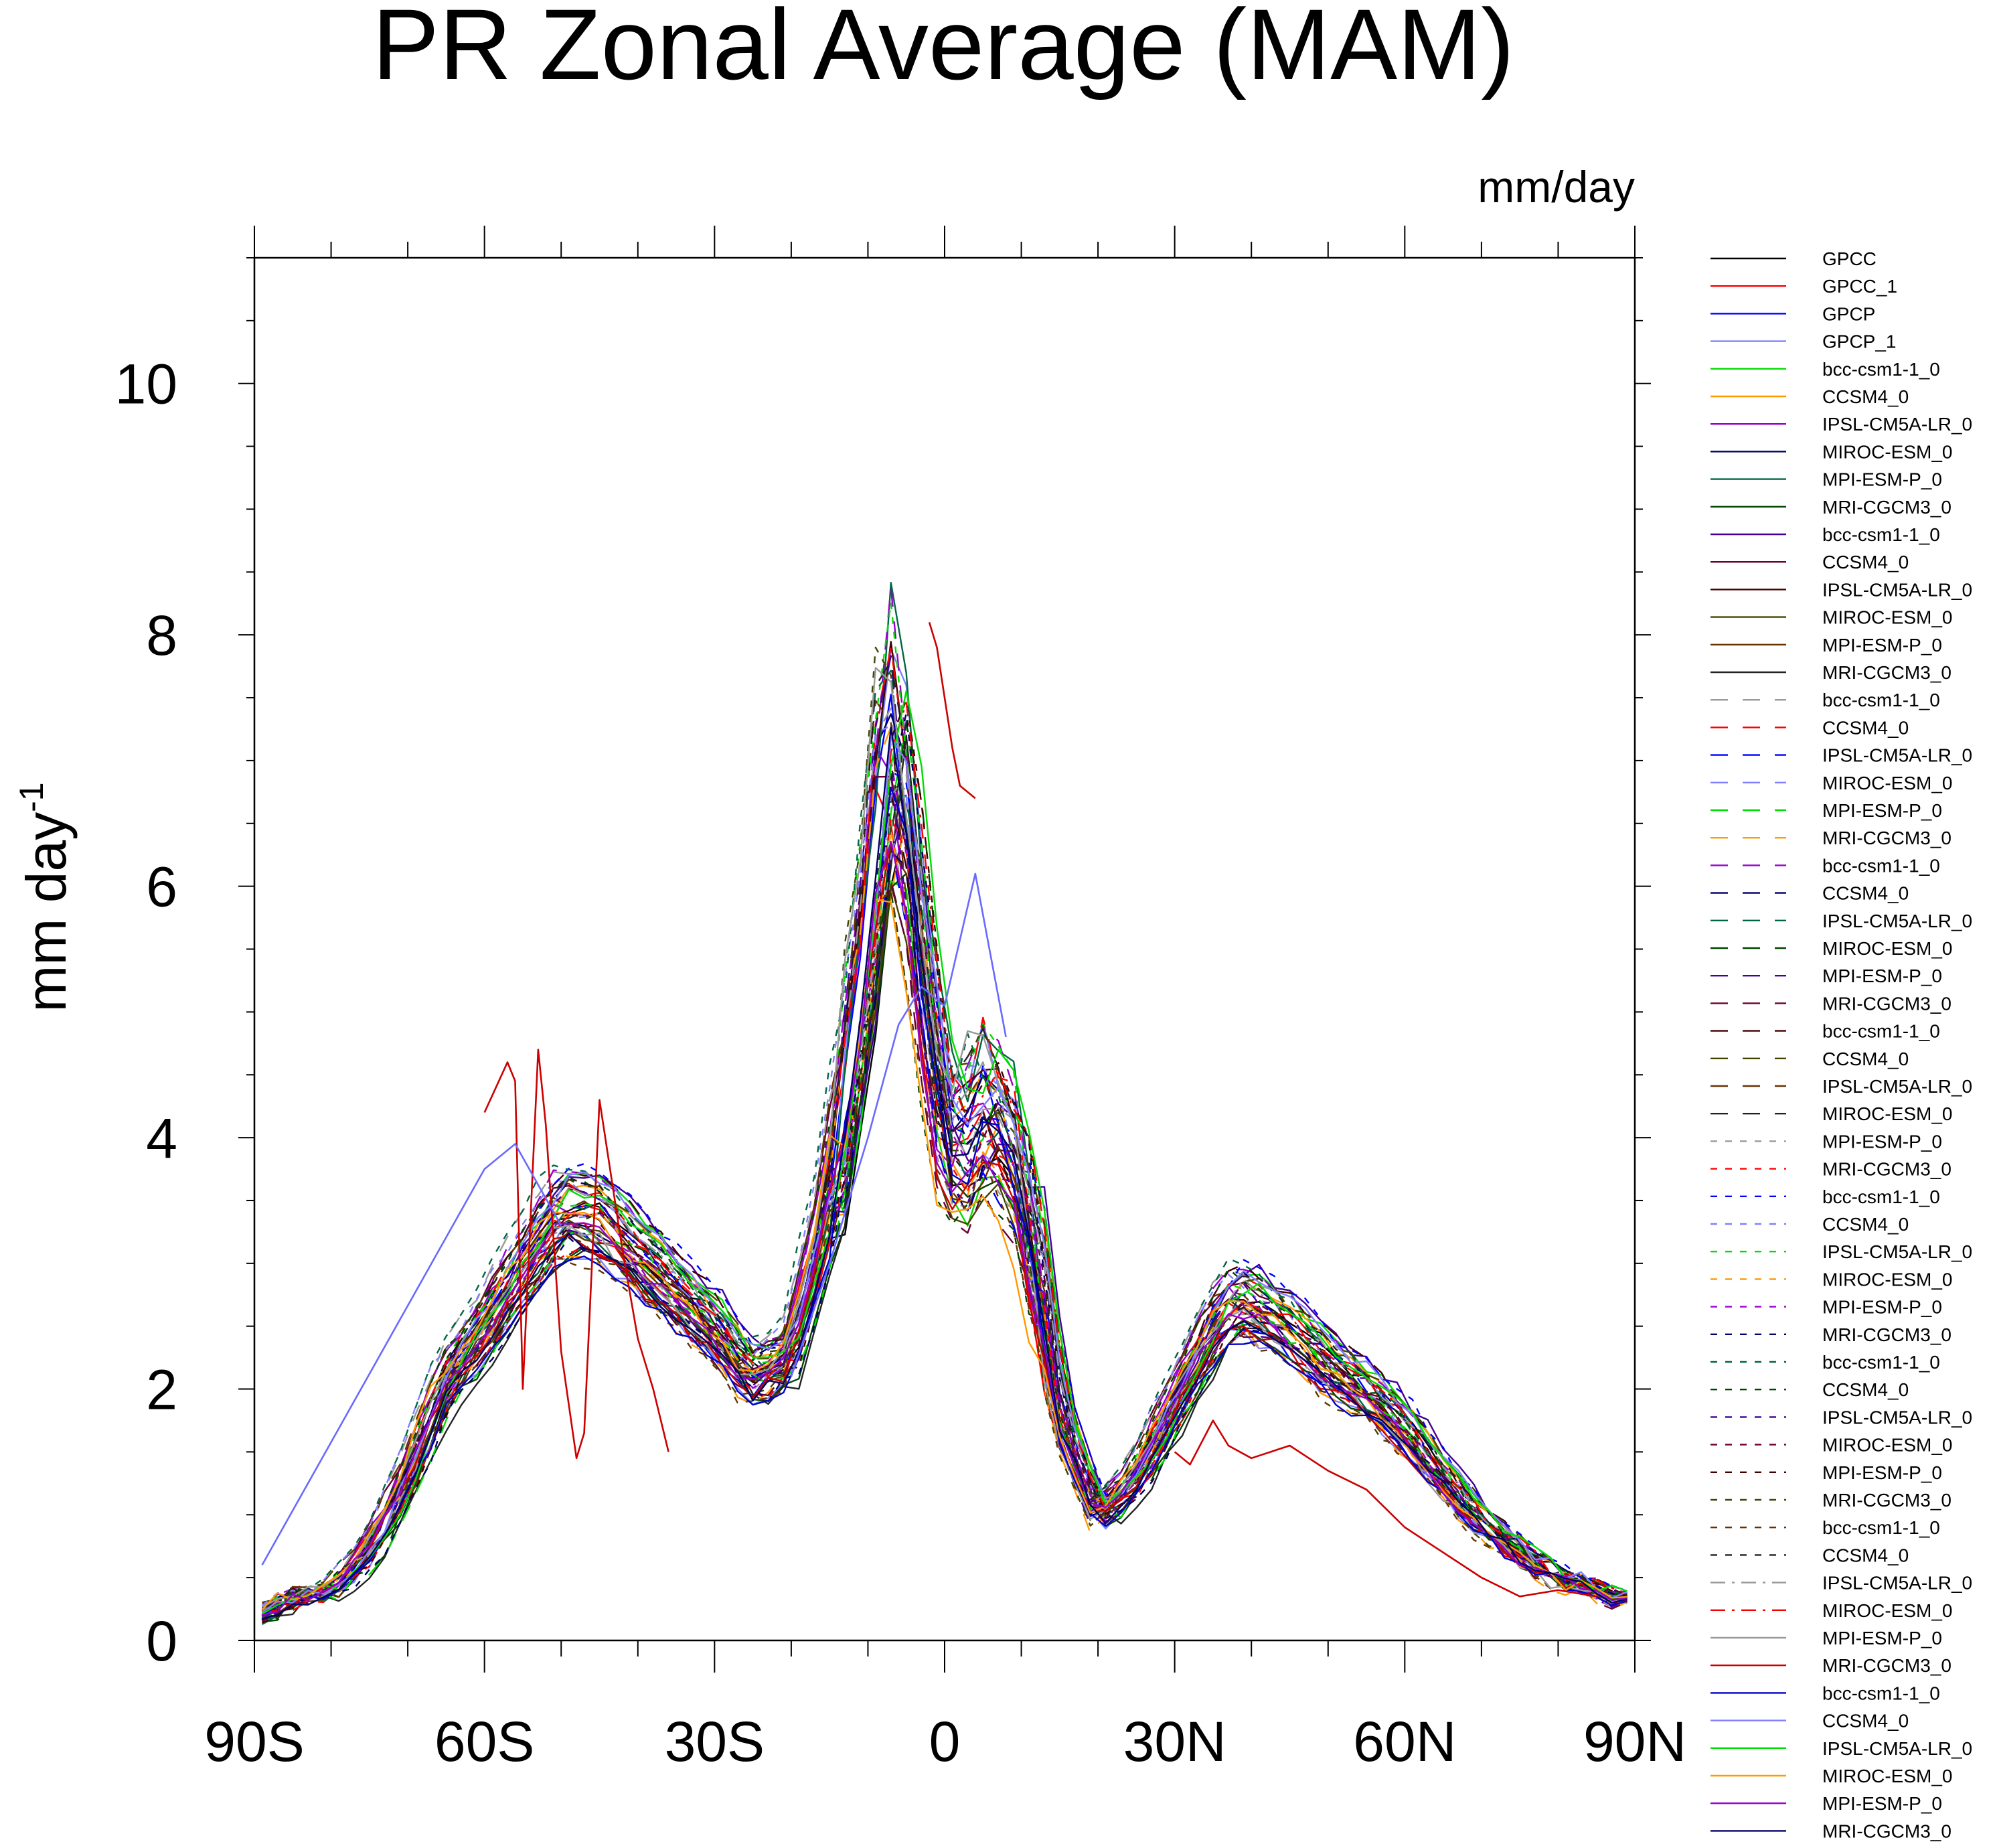 The height and width of the screenshot is (1848, 1991). What do you see at coordinates (945, 1741) in the screenshot?
I see `x-tick-label: 0` at bounding box center [945, 1741].